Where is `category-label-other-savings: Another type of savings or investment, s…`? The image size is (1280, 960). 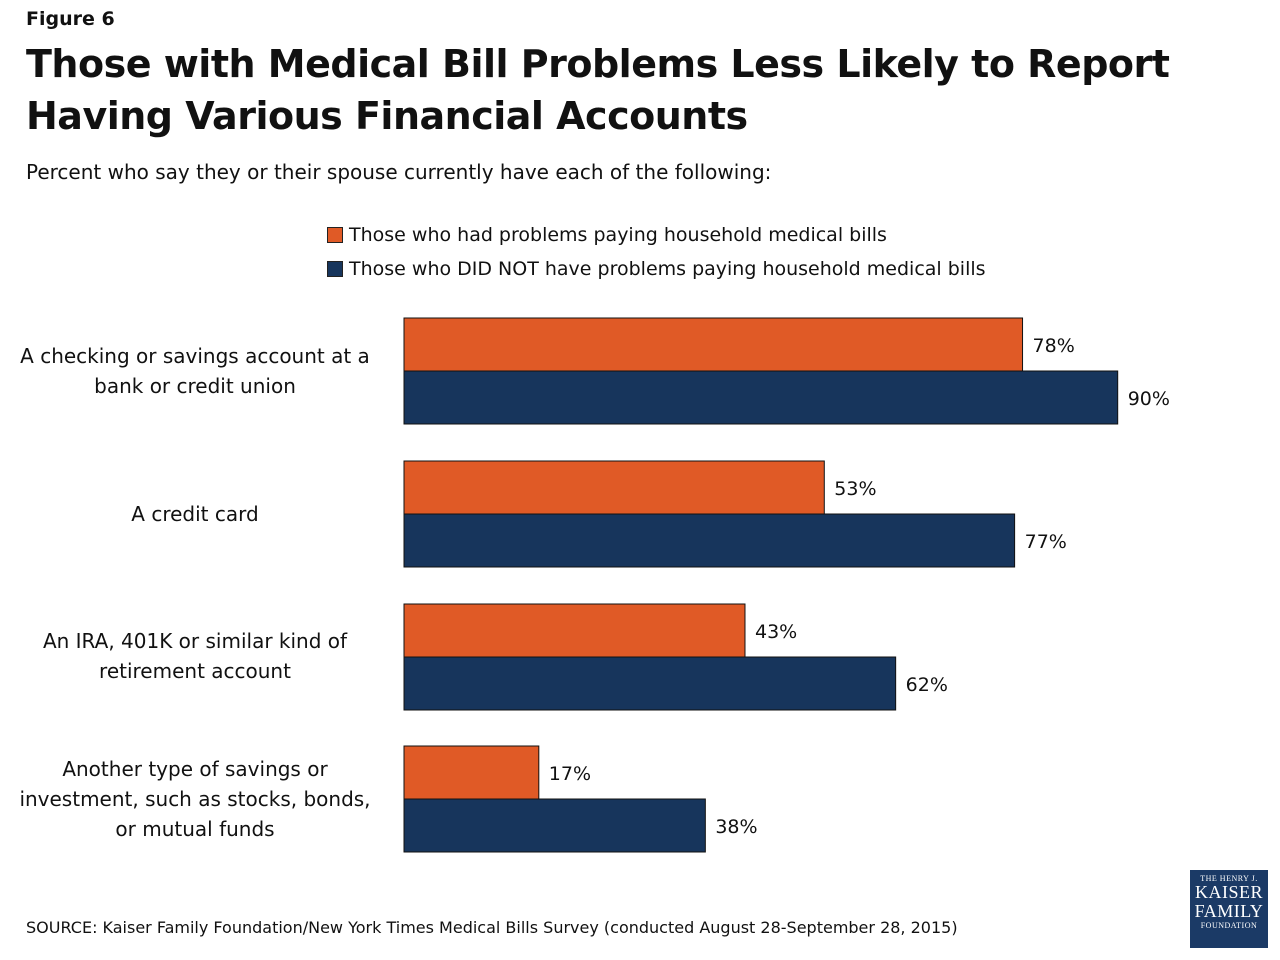 category-label-other-savings: Another type of savings or investment, s… is located at coordinates (195, 799).